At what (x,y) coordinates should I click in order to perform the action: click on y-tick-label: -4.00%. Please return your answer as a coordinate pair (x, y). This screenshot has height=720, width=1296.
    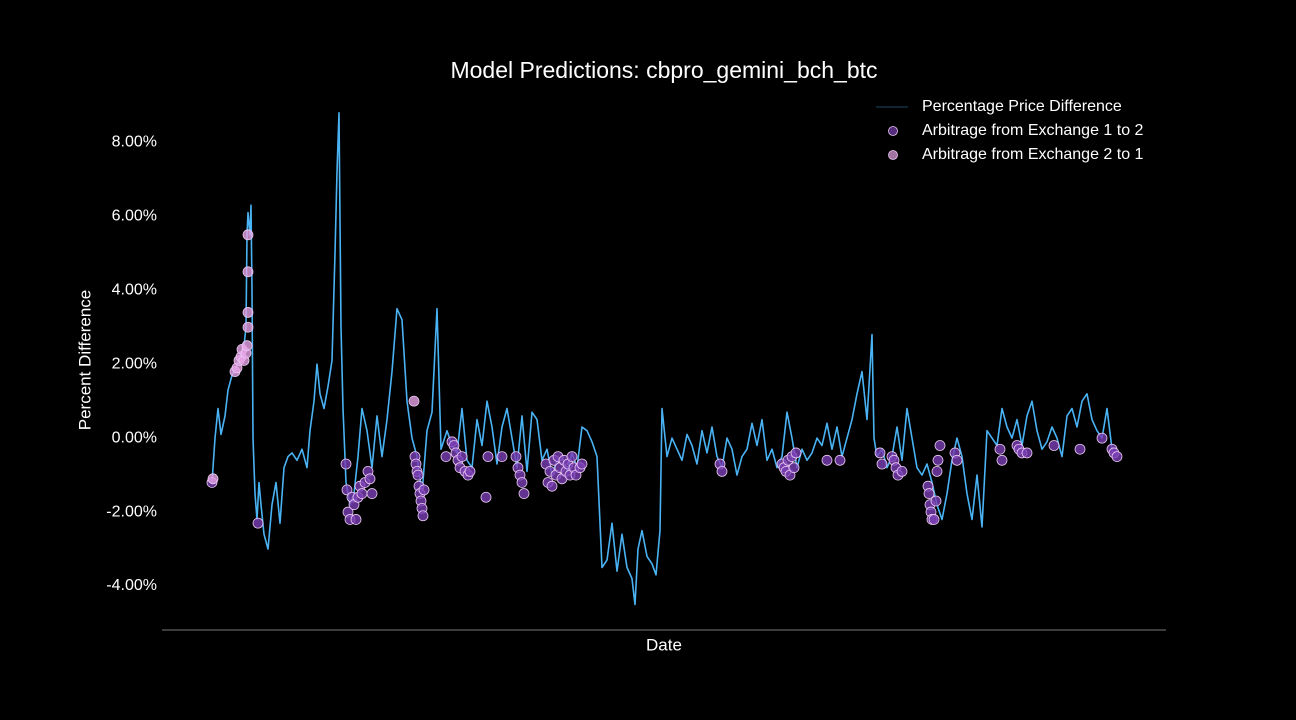
    Looking at the image, I should click on (131, 585).